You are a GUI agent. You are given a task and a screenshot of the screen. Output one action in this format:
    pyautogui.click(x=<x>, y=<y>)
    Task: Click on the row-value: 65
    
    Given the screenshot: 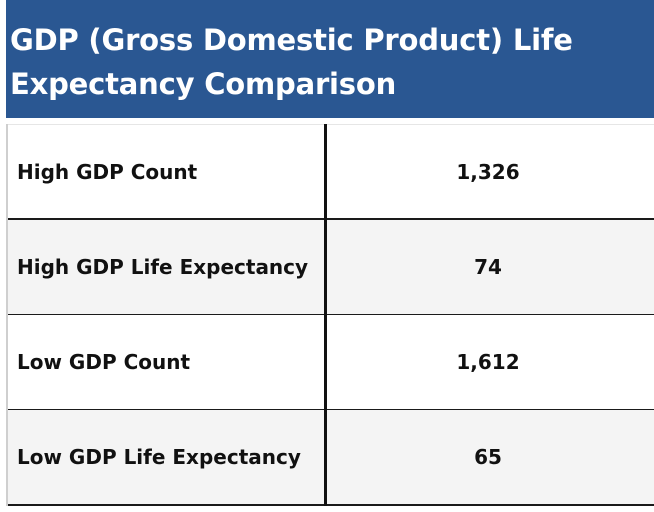 What is the action you would take?
    pyautogui.click(x=488, y=457)
    